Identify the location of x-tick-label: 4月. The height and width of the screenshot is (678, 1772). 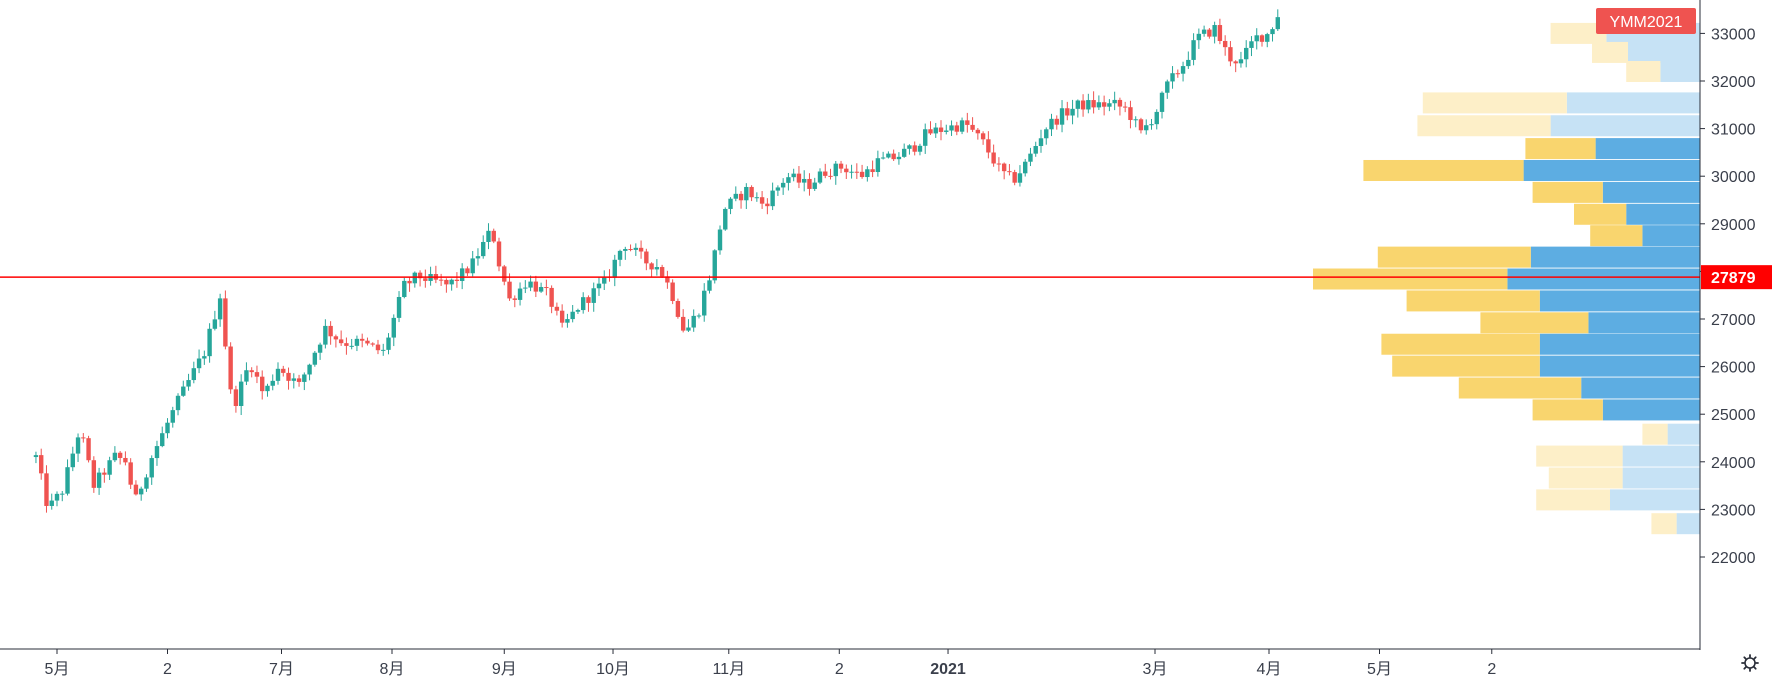
(1269, 669).